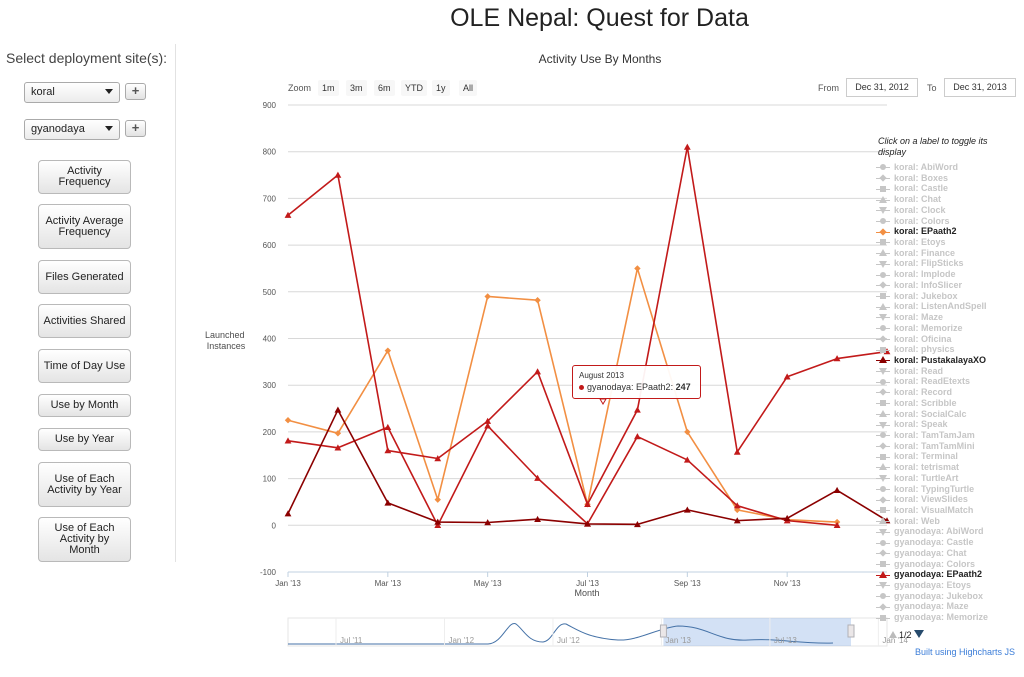 This screenshot has height=677, width=1024. I want to click on legend-item: gyanodaya: Castle, so click(948, 542).